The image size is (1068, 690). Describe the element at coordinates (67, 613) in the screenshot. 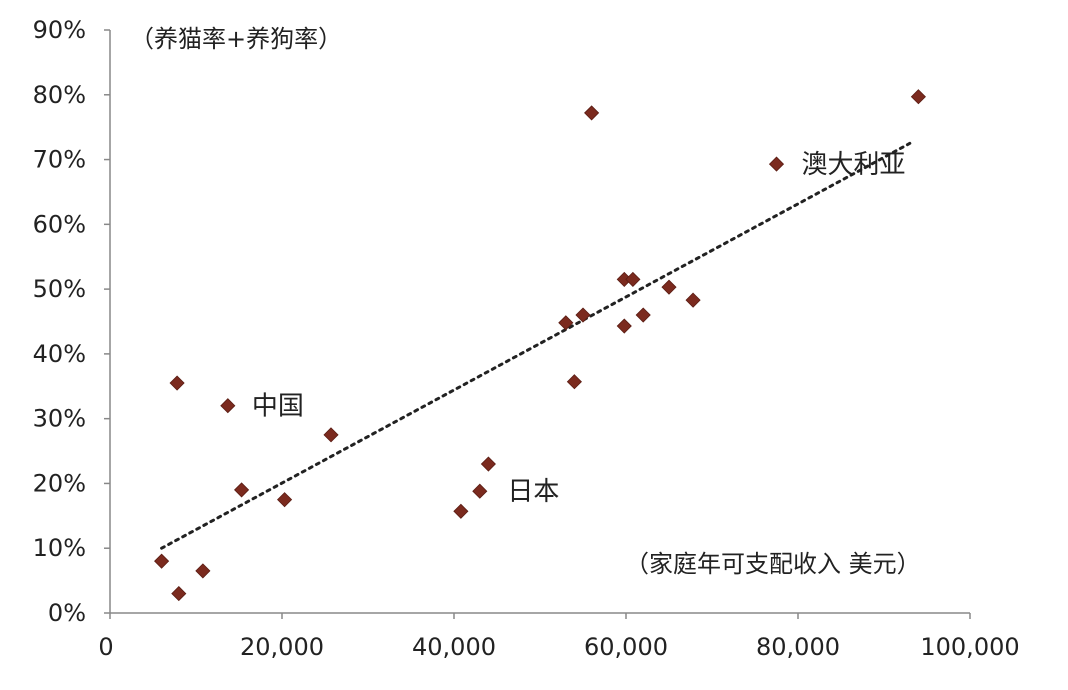

I see `y-tick-label: 0%` at that location.